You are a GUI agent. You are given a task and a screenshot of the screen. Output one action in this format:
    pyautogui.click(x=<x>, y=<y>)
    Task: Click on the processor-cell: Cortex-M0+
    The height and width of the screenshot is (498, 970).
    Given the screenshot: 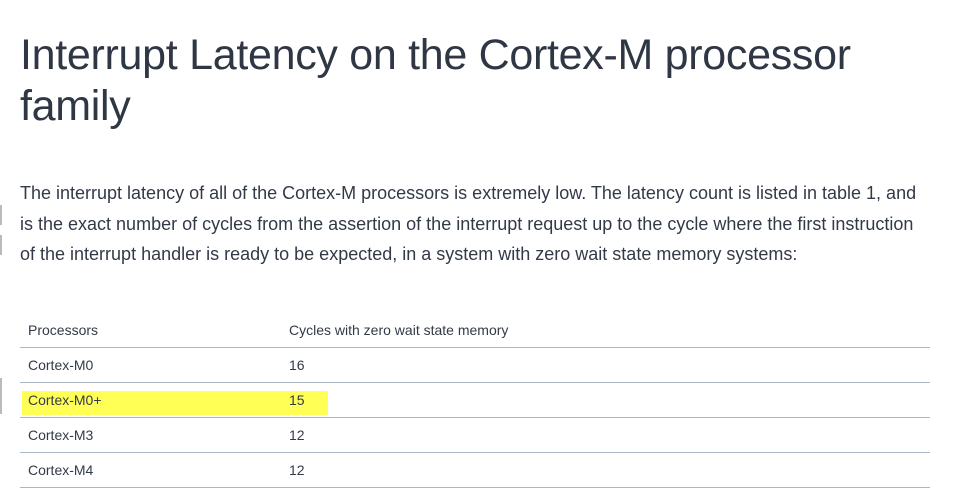 What is the action you would take?
    pyautogui.click(x=150, y=400)
    